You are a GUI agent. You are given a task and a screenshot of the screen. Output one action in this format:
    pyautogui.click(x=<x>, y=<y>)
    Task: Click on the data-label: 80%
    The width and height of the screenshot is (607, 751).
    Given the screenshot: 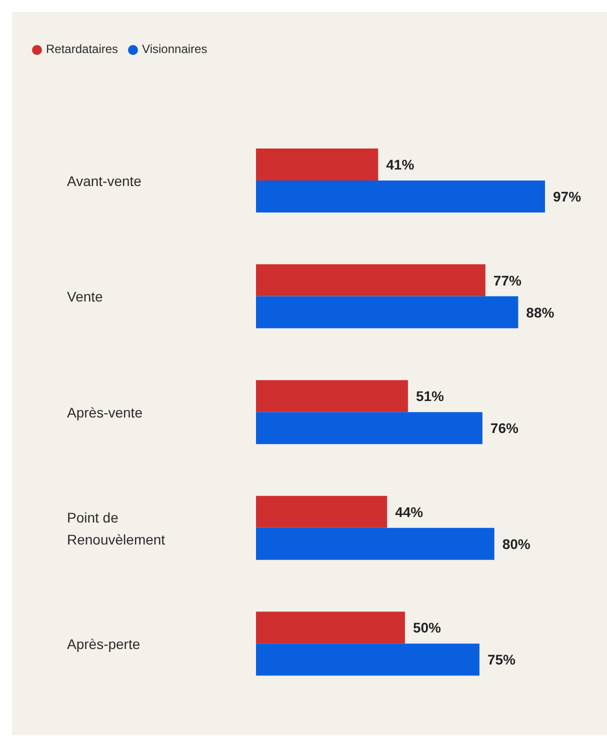 What is the action you would take?
    pyautogui.click(x=516, y=544)
    